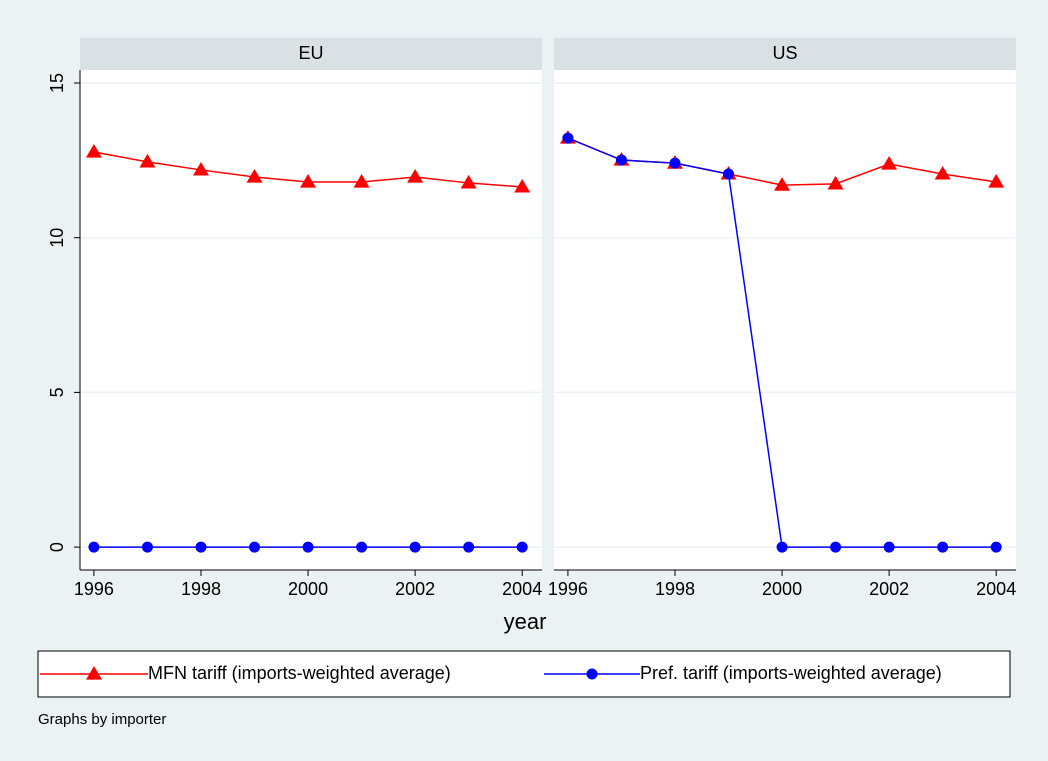 The width and height of the screenshot is (1048, 761). What do you see at coordinates (299, 673) in the screenshot?
I see `legend-label: MFN tariff (imports-weighted average)` at bounding box center [299, 673].